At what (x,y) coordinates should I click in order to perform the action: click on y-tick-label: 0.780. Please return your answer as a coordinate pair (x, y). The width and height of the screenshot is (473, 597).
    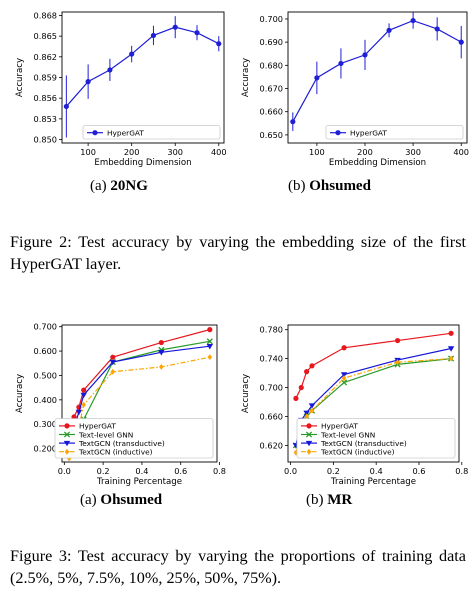
    Looking at the image, I should click on (271, 330).